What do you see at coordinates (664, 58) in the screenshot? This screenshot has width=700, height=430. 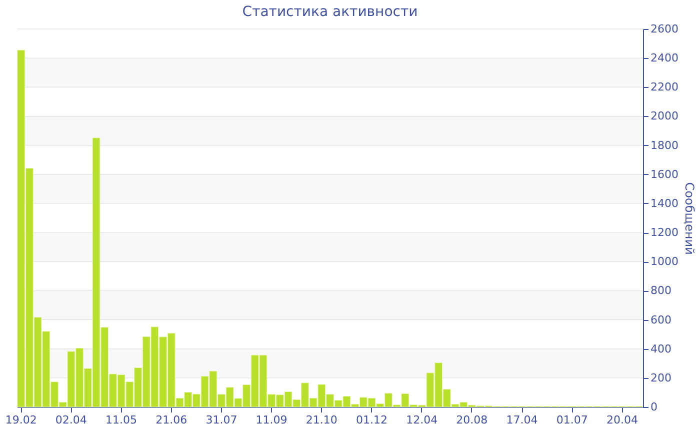 I see `y-tick-label: 2400` at bounding box center [664, 58].